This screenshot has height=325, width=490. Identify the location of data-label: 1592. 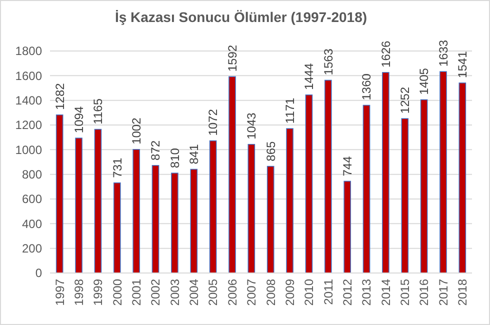
(232, 58).